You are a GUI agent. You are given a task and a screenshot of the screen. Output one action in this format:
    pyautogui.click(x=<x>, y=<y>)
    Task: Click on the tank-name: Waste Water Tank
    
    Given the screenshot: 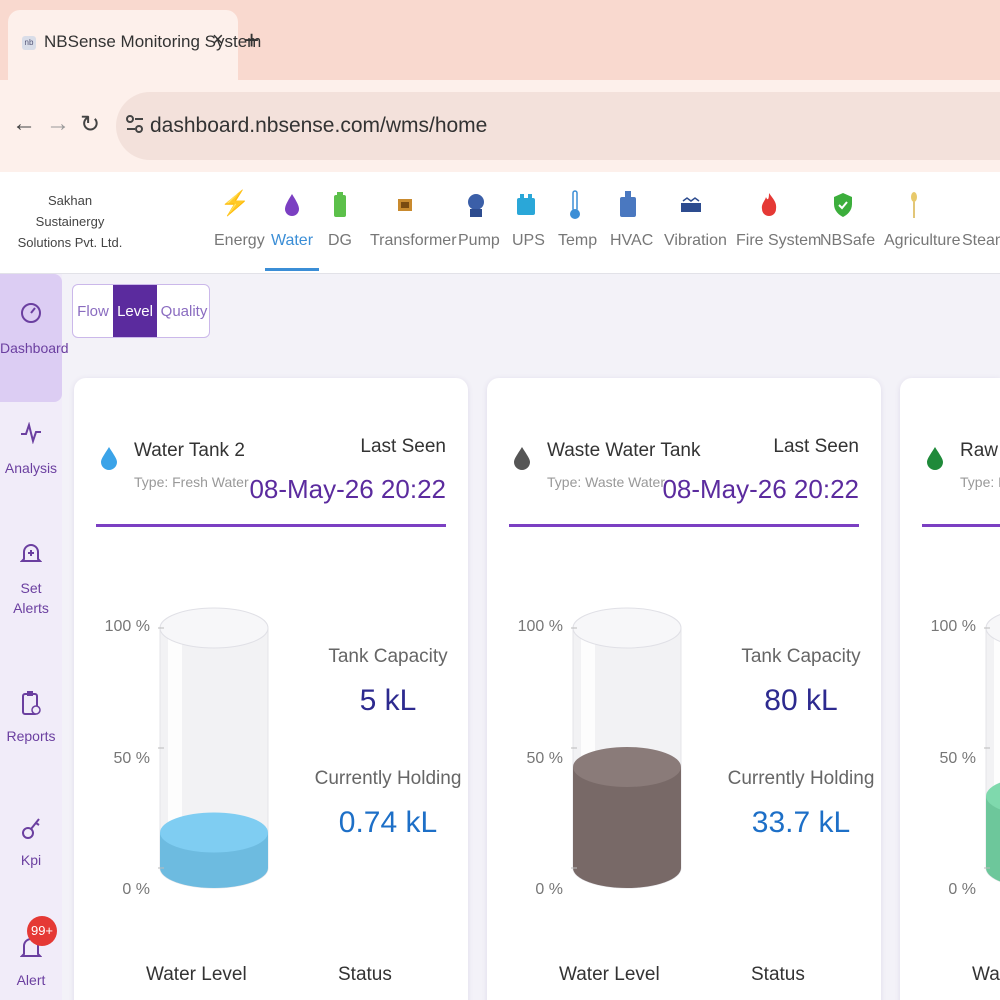 What is the action you would take?
    pyautogui.click(x=624, y=450)
    